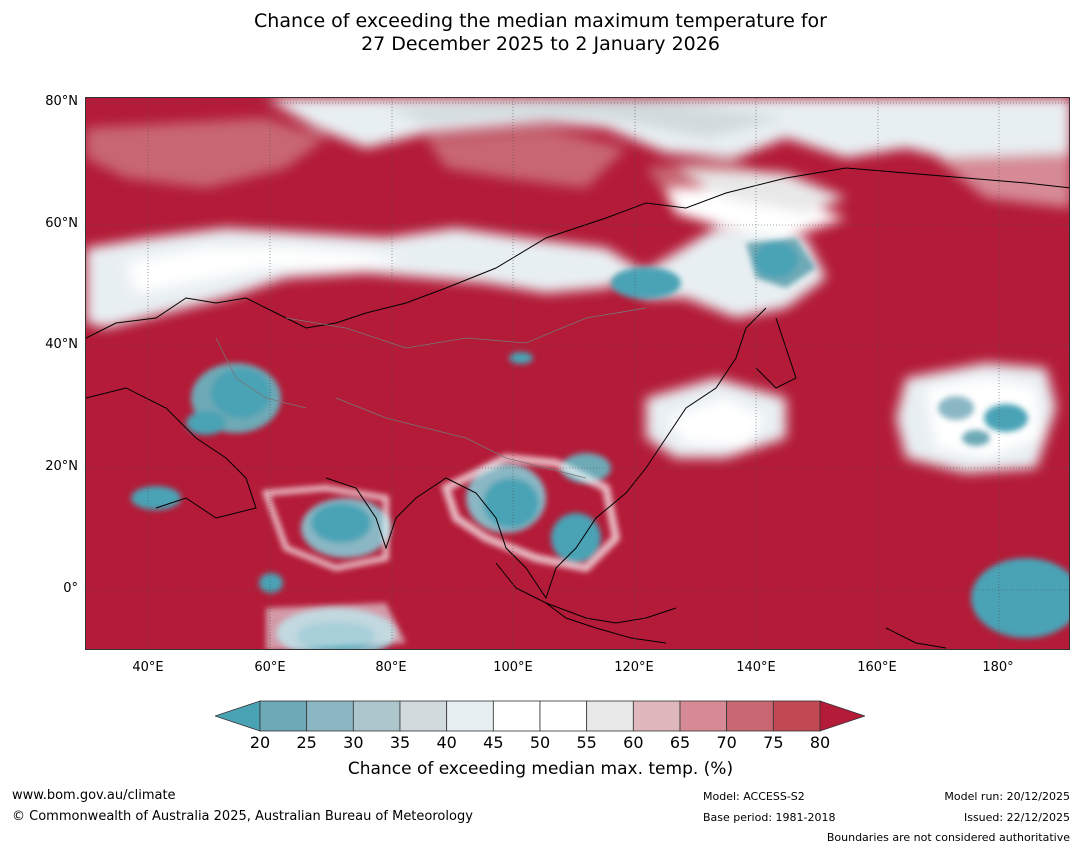 The height and width of the screenshot is (850, 1081). Describe the element at coordinates (634, 667) in the screenshot. I see `lon-label-120e: 120°E` at that location.